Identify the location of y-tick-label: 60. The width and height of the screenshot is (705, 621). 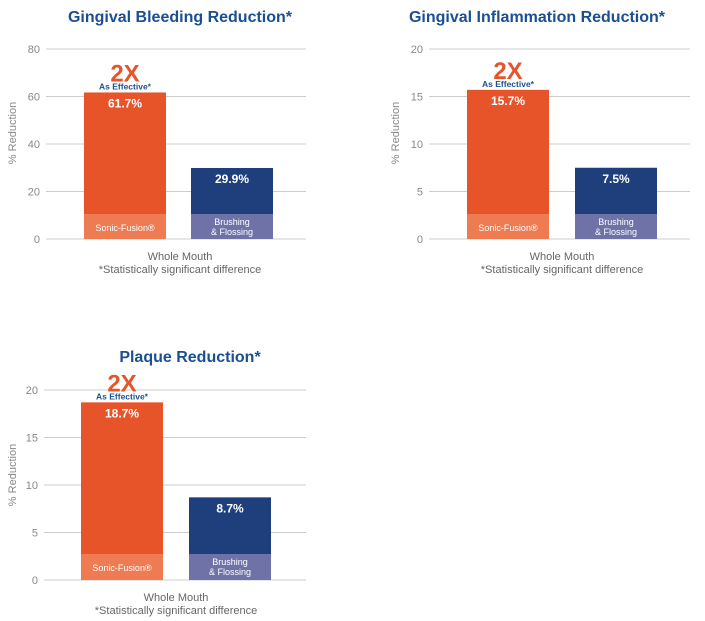
(34, 98).